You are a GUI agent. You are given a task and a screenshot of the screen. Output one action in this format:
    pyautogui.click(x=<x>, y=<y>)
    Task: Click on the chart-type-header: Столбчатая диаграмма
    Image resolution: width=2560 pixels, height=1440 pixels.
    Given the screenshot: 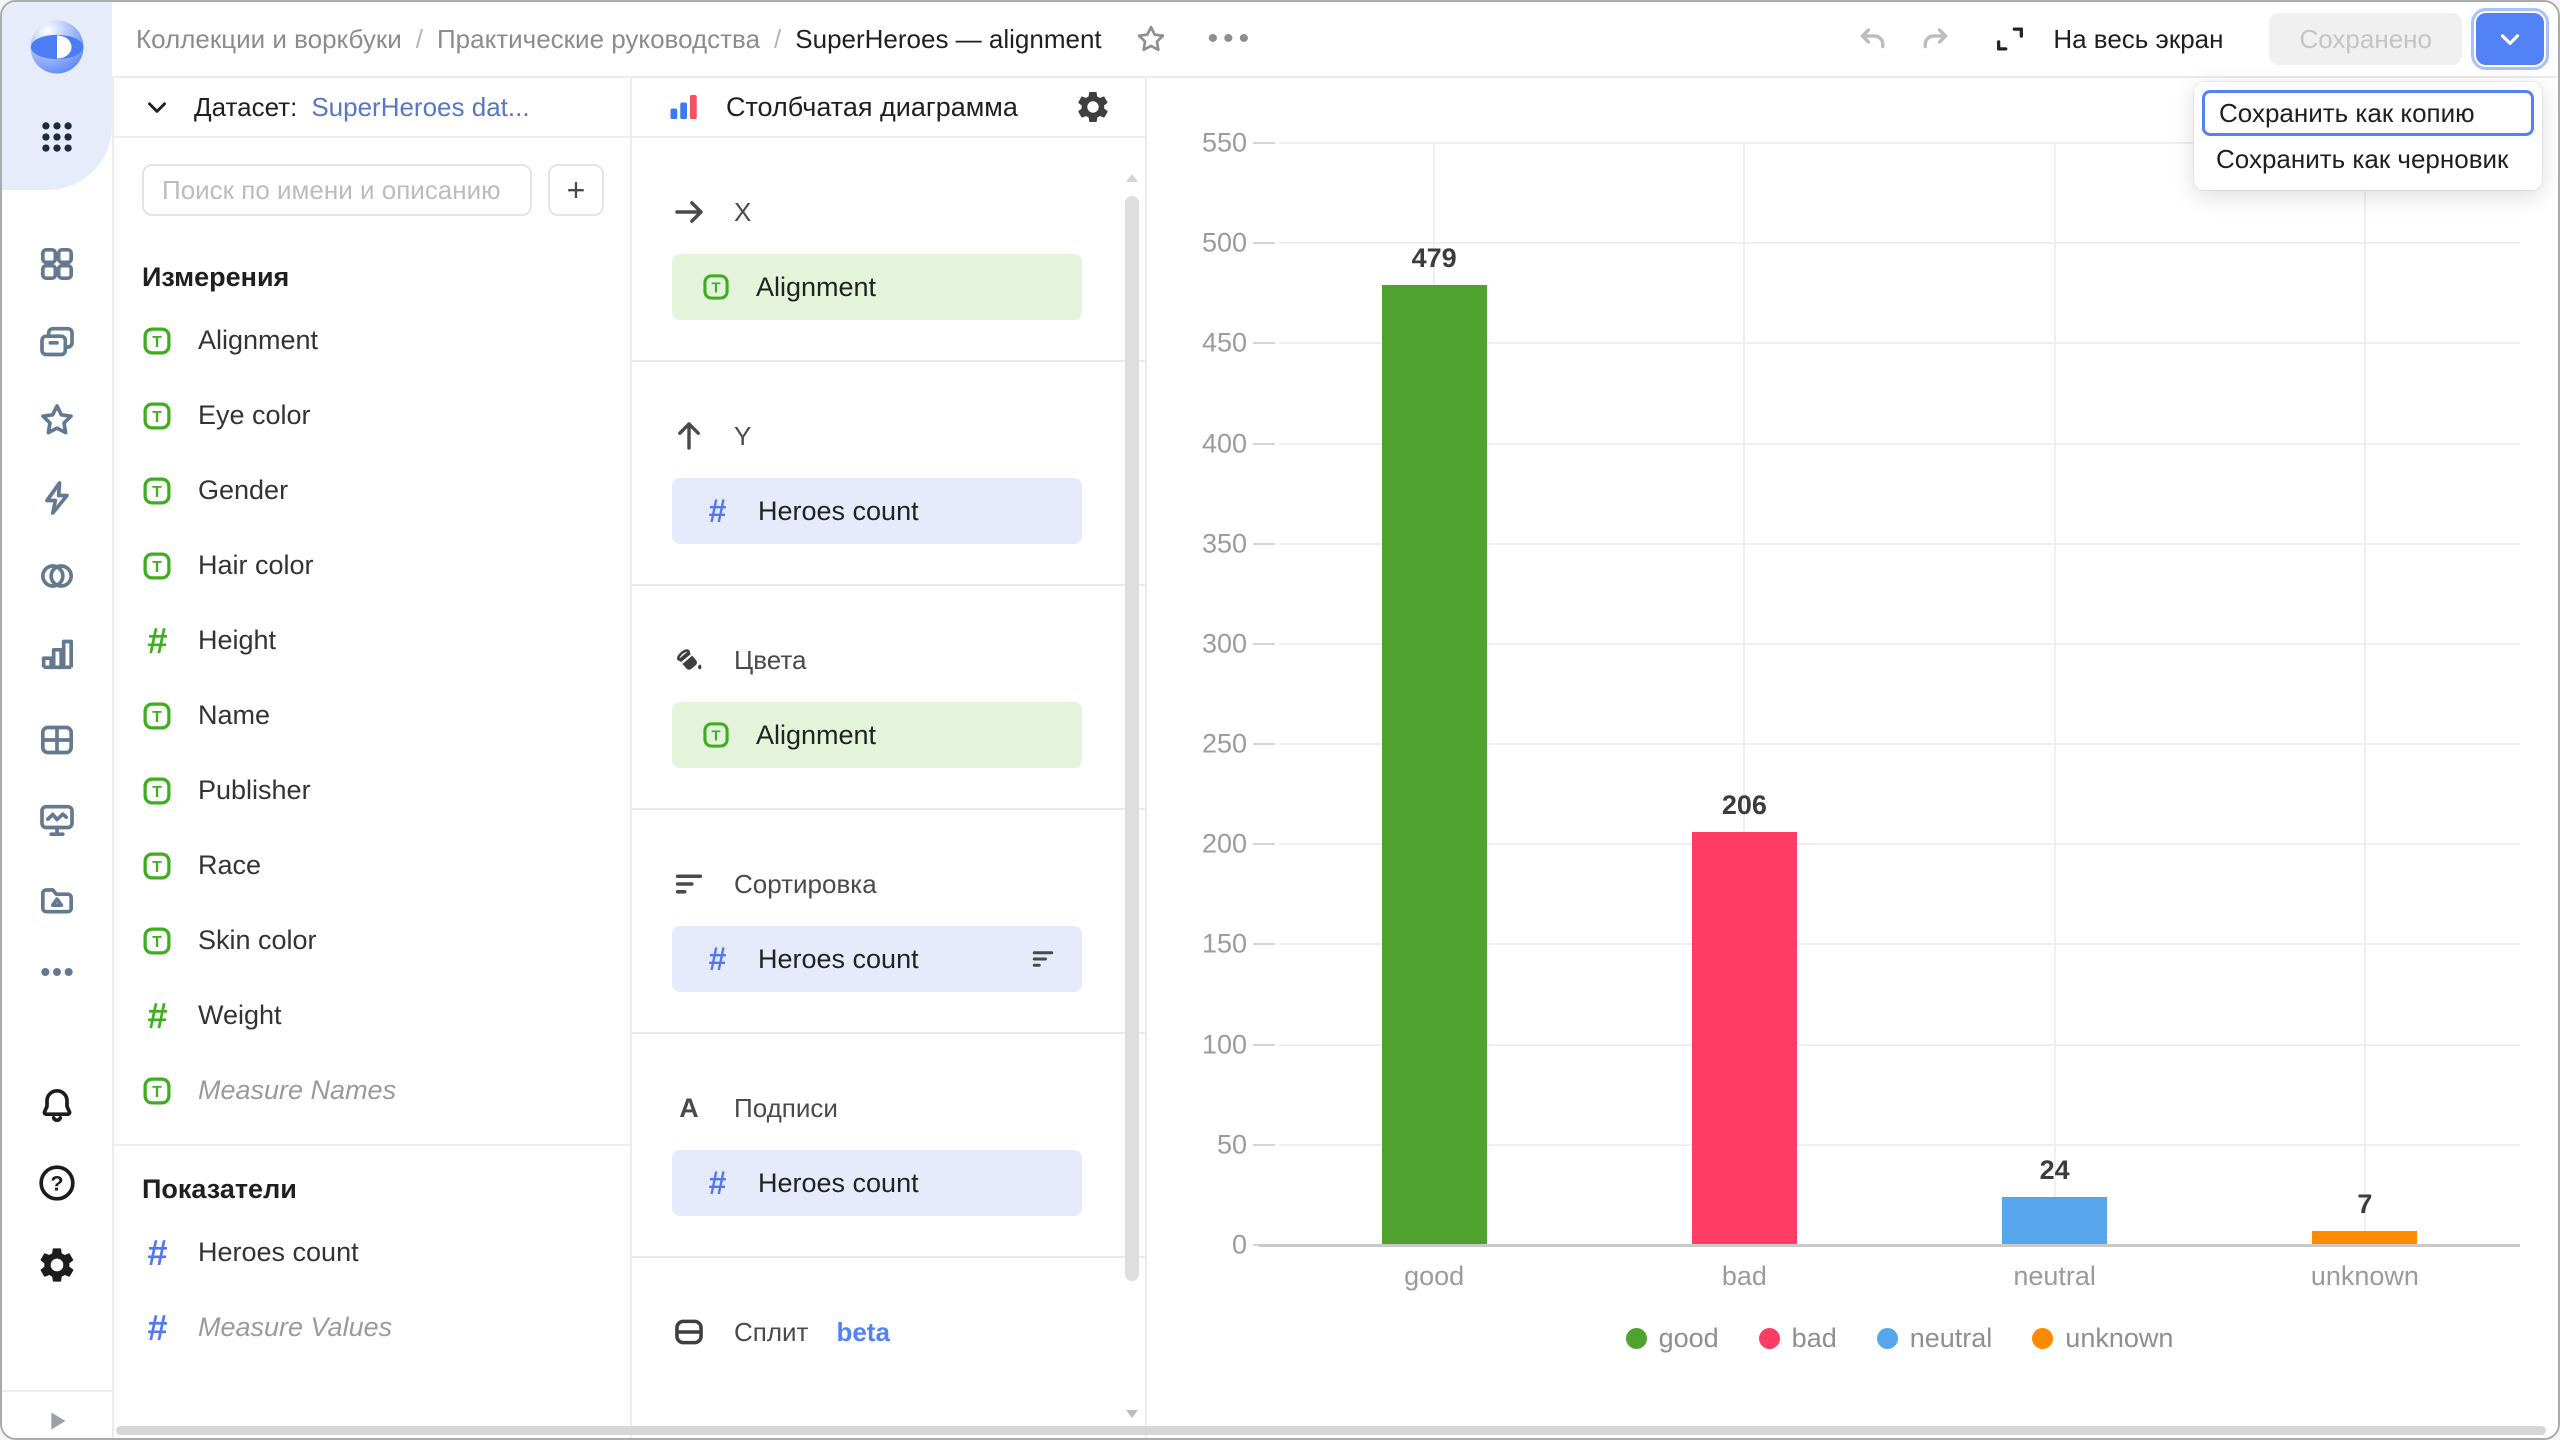 What is the action you would take?
    pyautogui.click(x=888, y=108)
    